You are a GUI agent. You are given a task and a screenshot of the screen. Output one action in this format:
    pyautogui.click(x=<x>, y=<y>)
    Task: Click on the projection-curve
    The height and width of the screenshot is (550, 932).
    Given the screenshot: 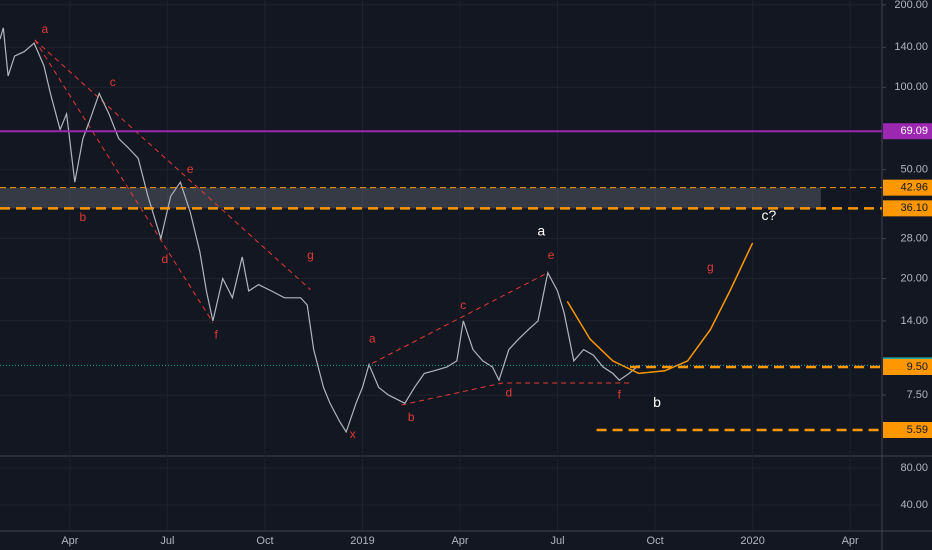 What is the action you would take?
    pyautogui.click(x=660, y=308)
    